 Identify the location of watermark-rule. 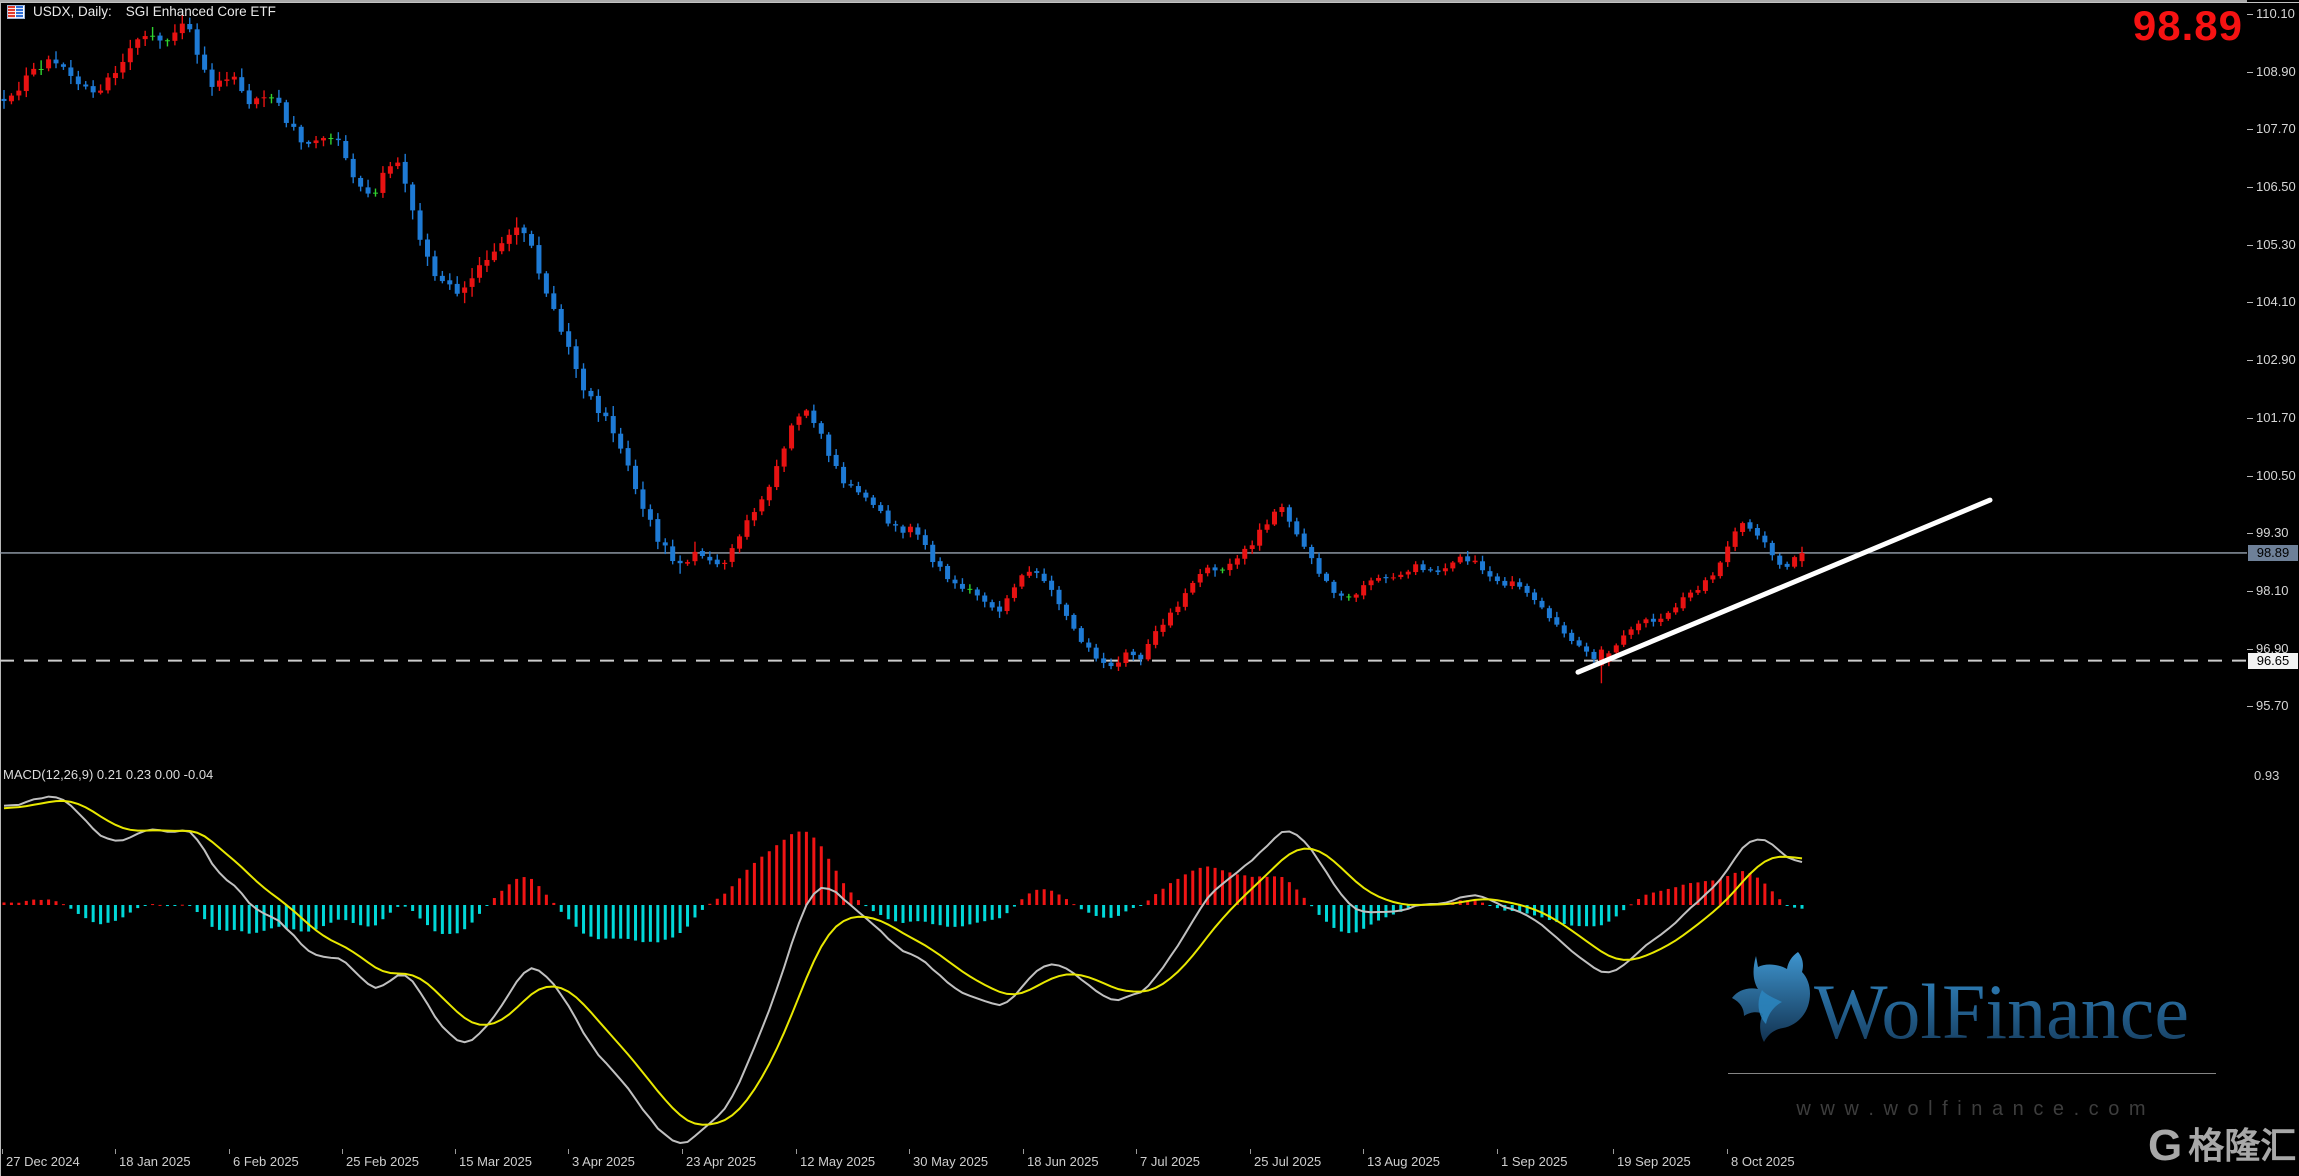
(1972, 1073).